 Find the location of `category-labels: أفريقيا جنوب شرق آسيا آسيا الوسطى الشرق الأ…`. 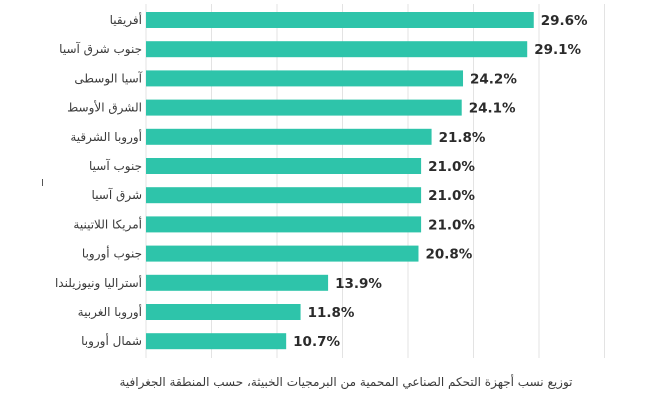

category-labels: أفريقيا جنوب شرق آسيا آسيا الوسطى الشرق الأ… is located at coordinates (99, 180).